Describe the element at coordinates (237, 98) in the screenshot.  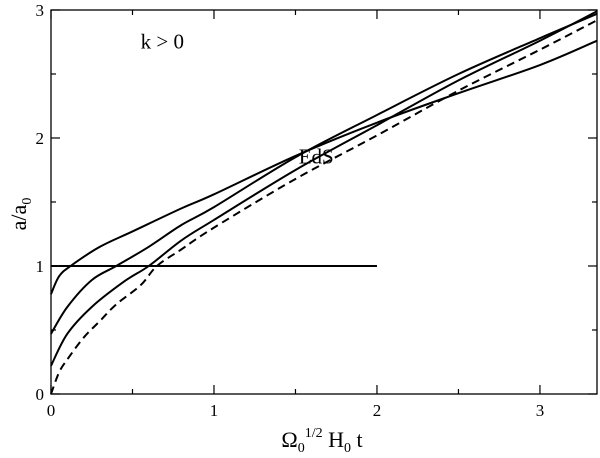
I see `annotations-layer: k > 0 EdS` at that location.